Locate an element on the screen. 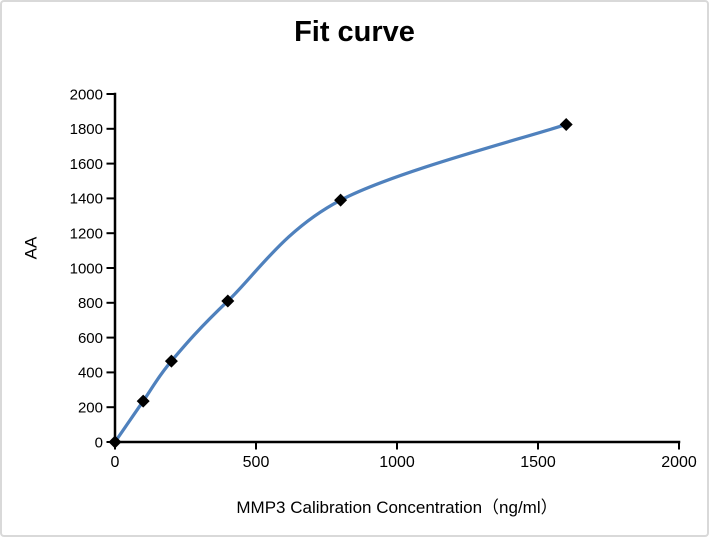 The width and height of the screenshot is (709, 537). y-tick-label: 1400 is located at coordinates (86, 199).